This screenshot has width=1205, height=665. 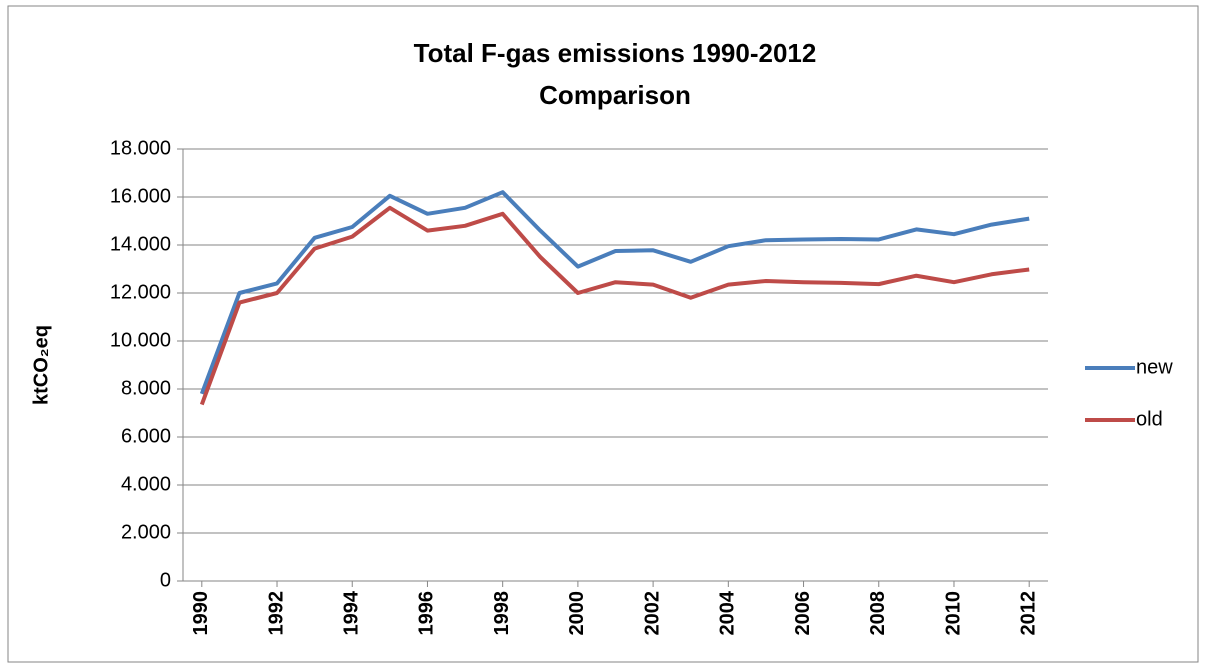 I want to click on legend-label: new, so click(x=1154, y=367).